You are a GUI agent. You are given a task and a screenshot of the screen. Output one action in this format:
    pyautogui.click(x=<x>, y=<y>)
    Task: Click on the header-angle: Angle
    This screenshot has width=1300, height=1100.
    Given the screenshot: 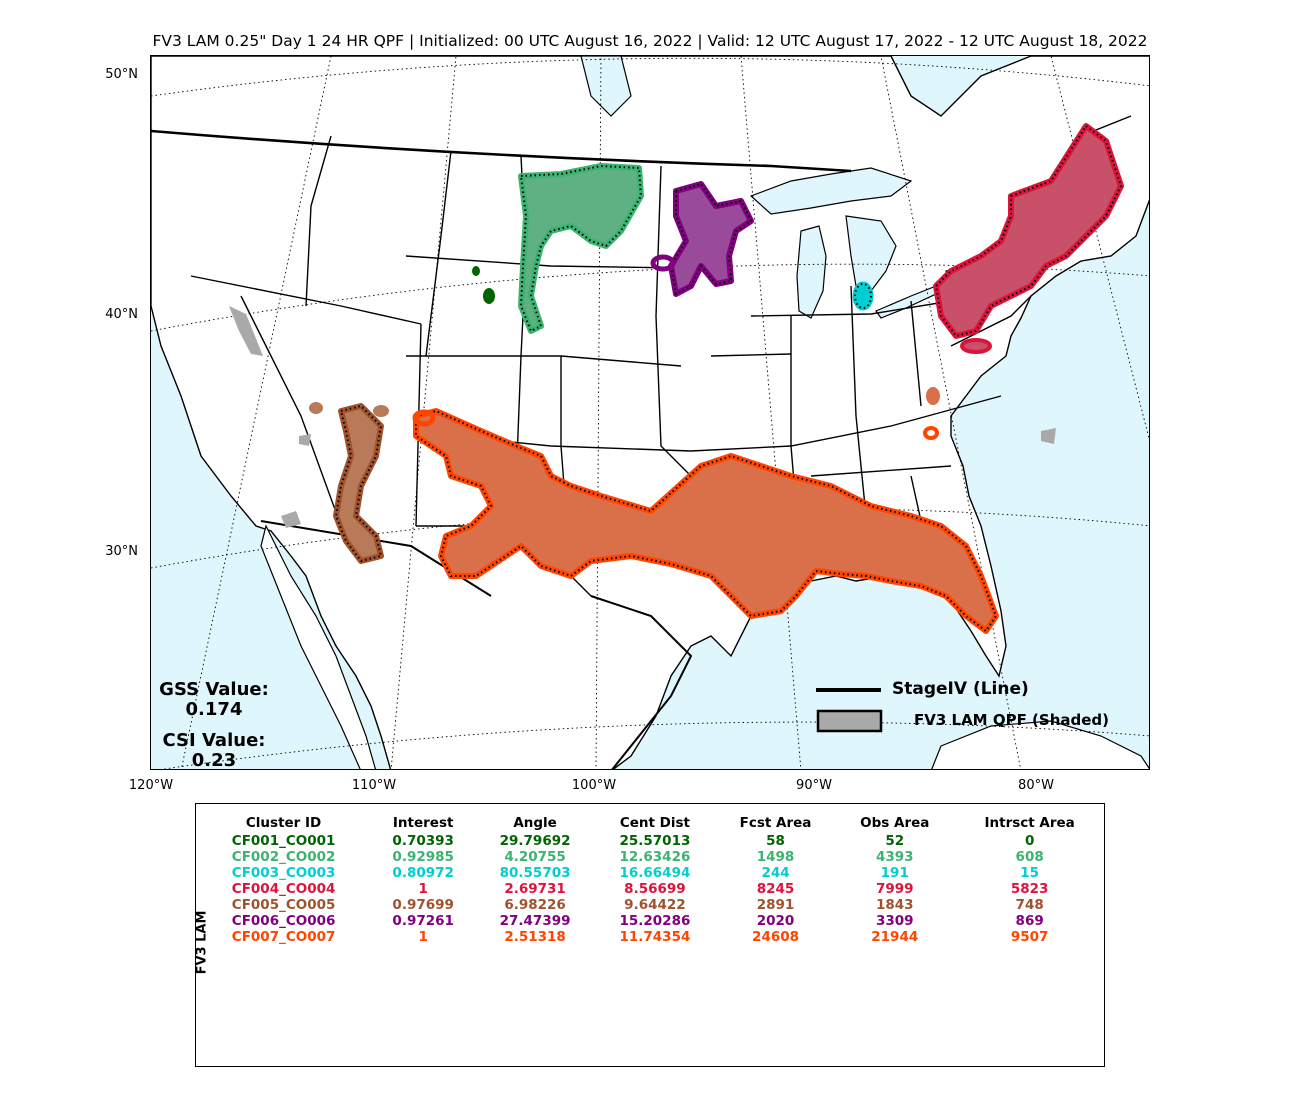 What is the action you would take?
    pyautogui.click(x=535, y=823)
    